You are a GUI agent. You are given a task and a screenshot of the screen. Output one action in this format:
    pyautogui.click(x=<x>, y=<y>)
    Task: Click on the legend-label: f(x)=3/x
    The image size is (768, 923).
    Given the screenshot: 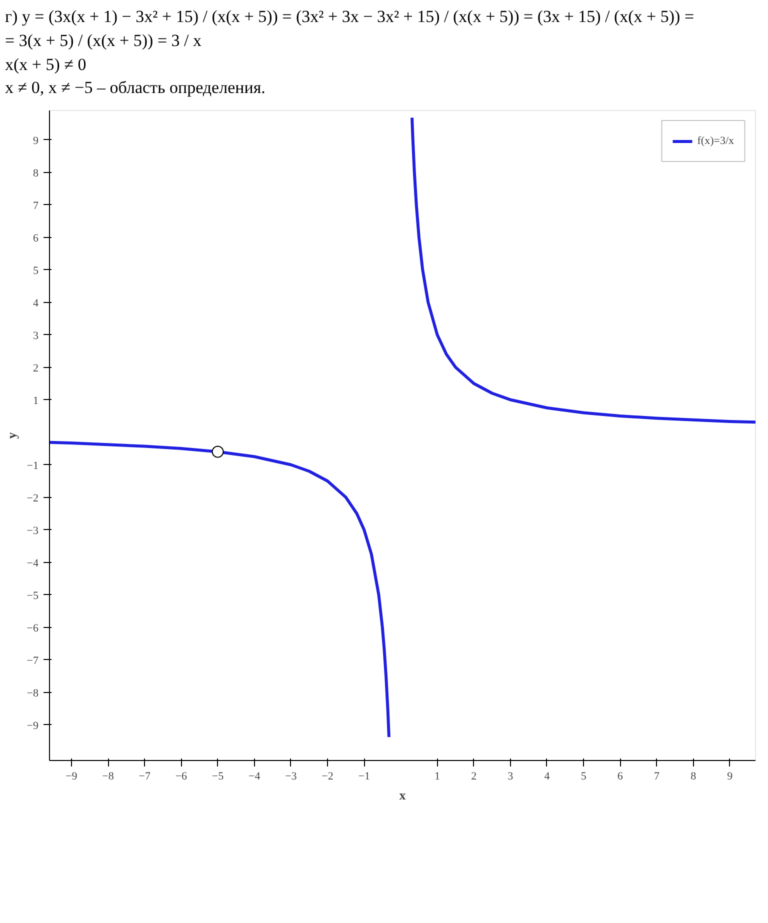 What is the action you would take?
    pyautogui.click(x=715, y=141)
    